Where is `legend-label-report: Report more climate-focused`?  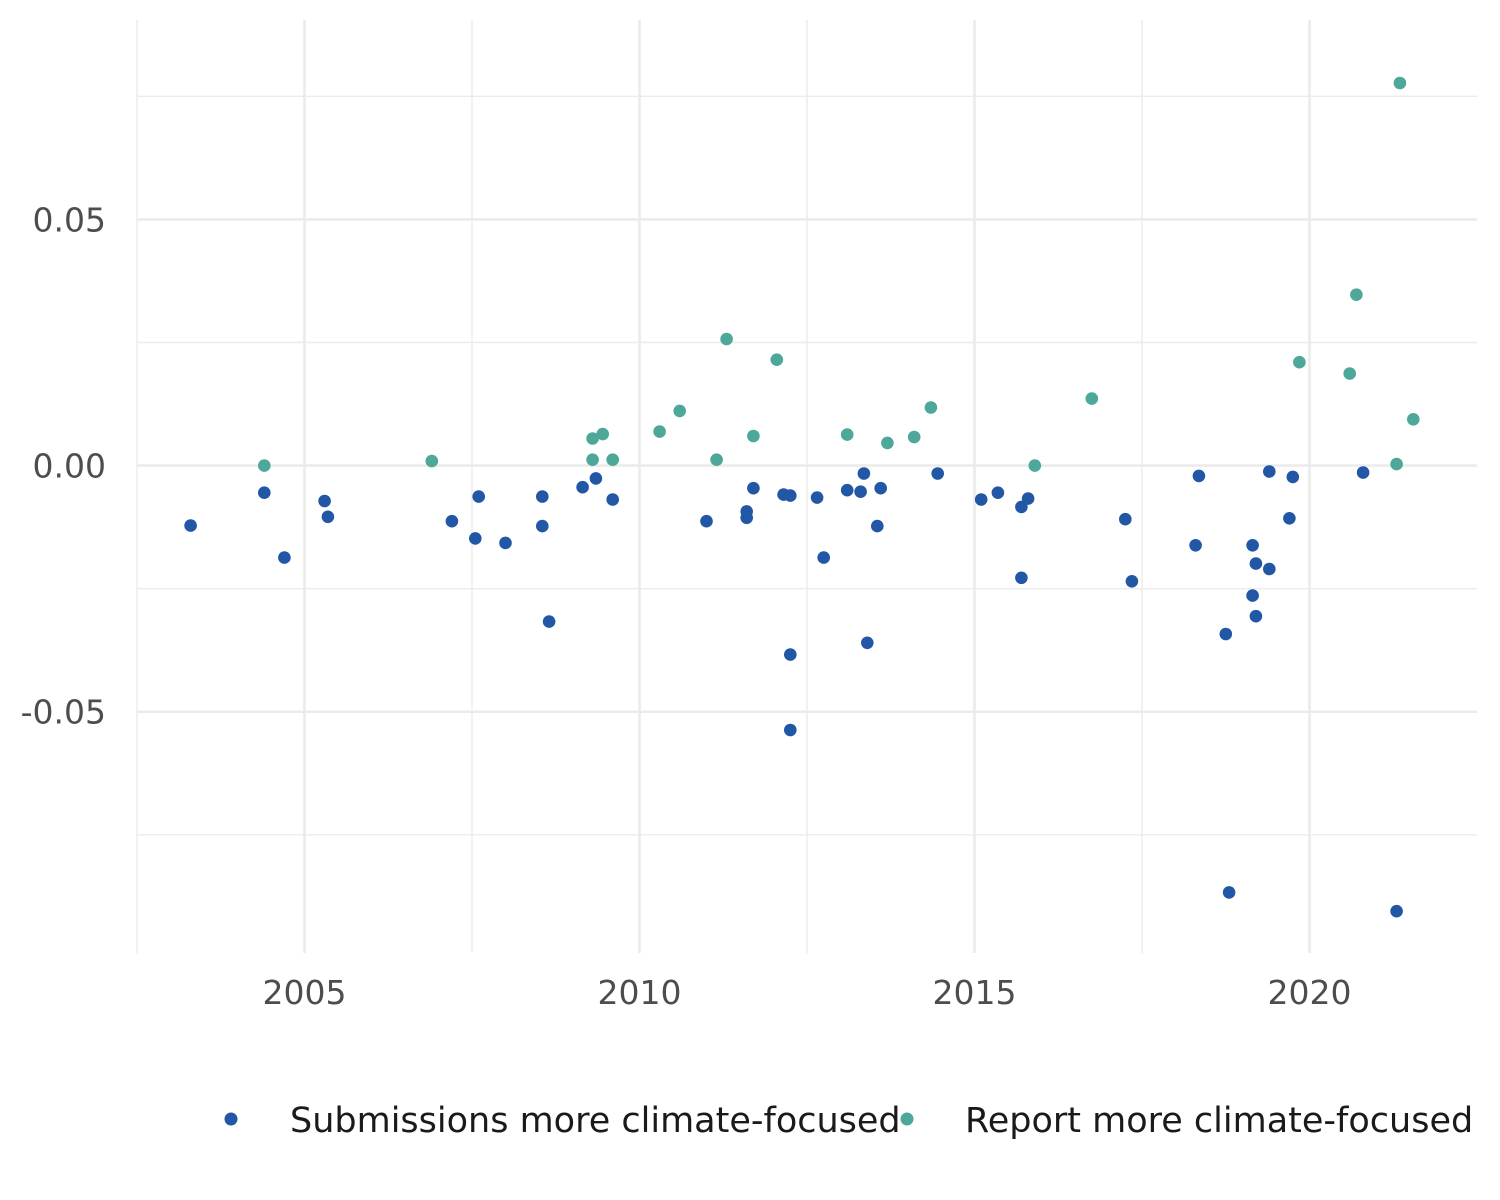 legend-label-report: Report more climate-focused is located at coordinates (1219, 1121).